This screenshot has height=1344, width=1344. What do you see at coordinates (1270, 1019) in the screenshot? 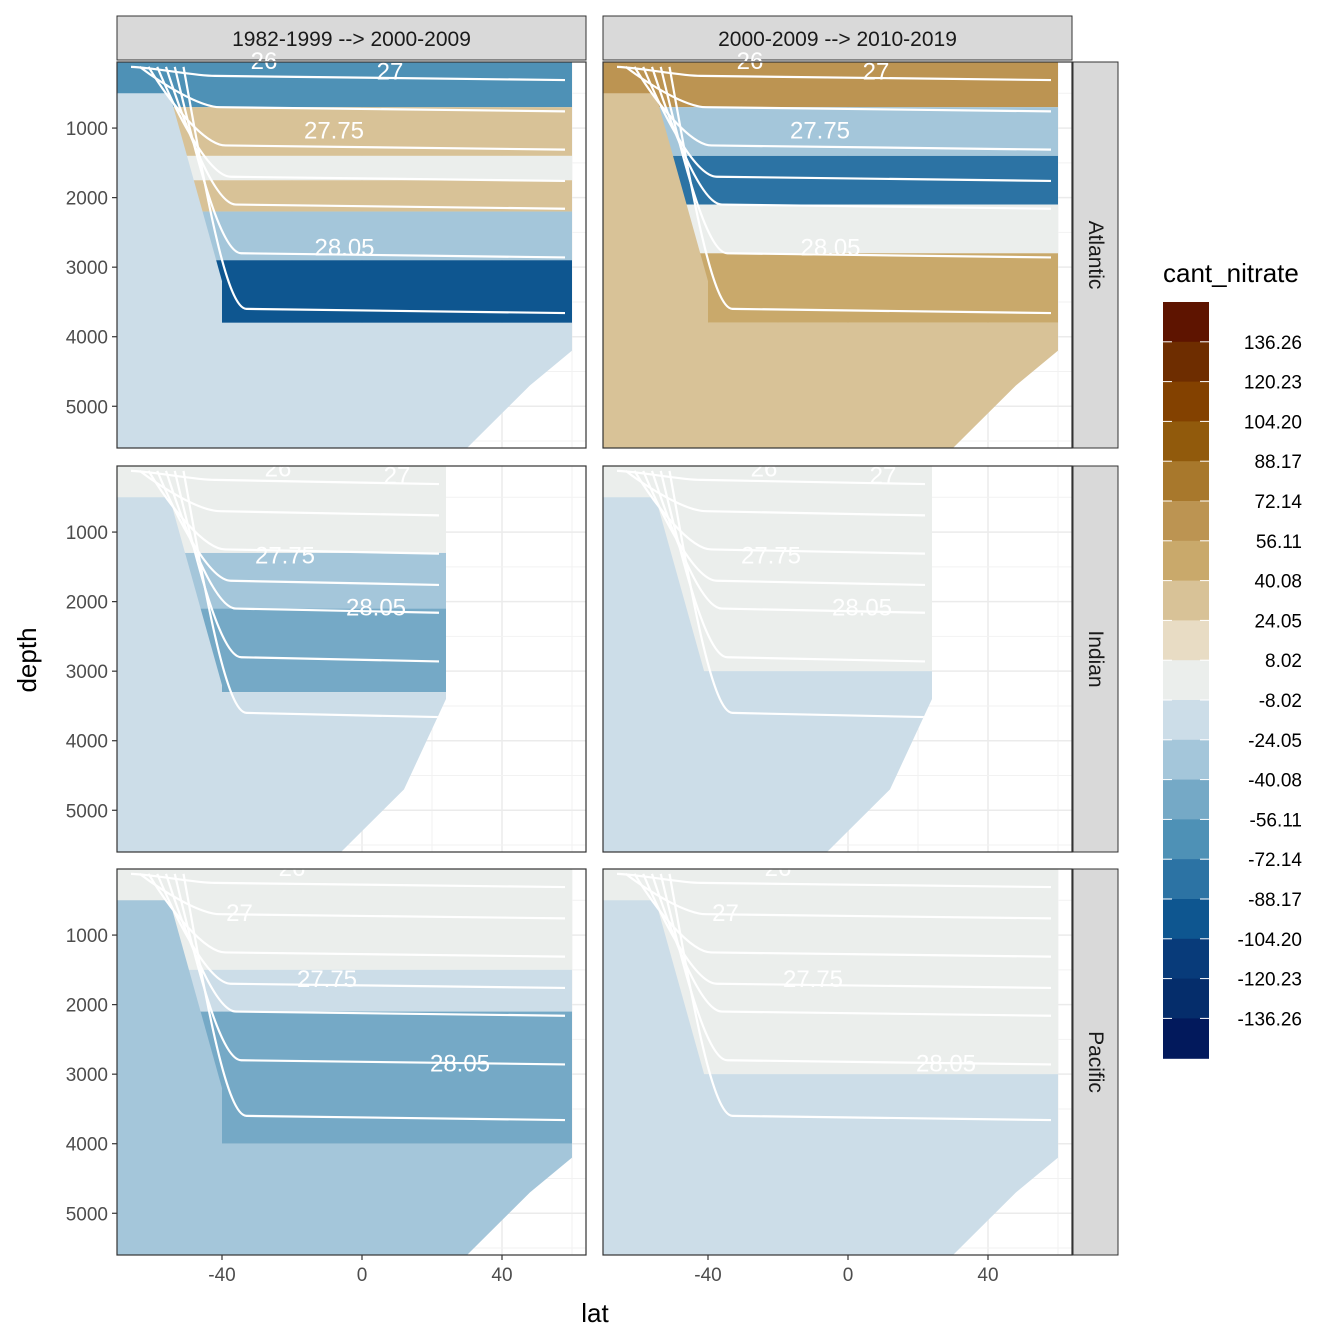
I see `legend-label: -136.26` at bounding box center [1270, 1019].